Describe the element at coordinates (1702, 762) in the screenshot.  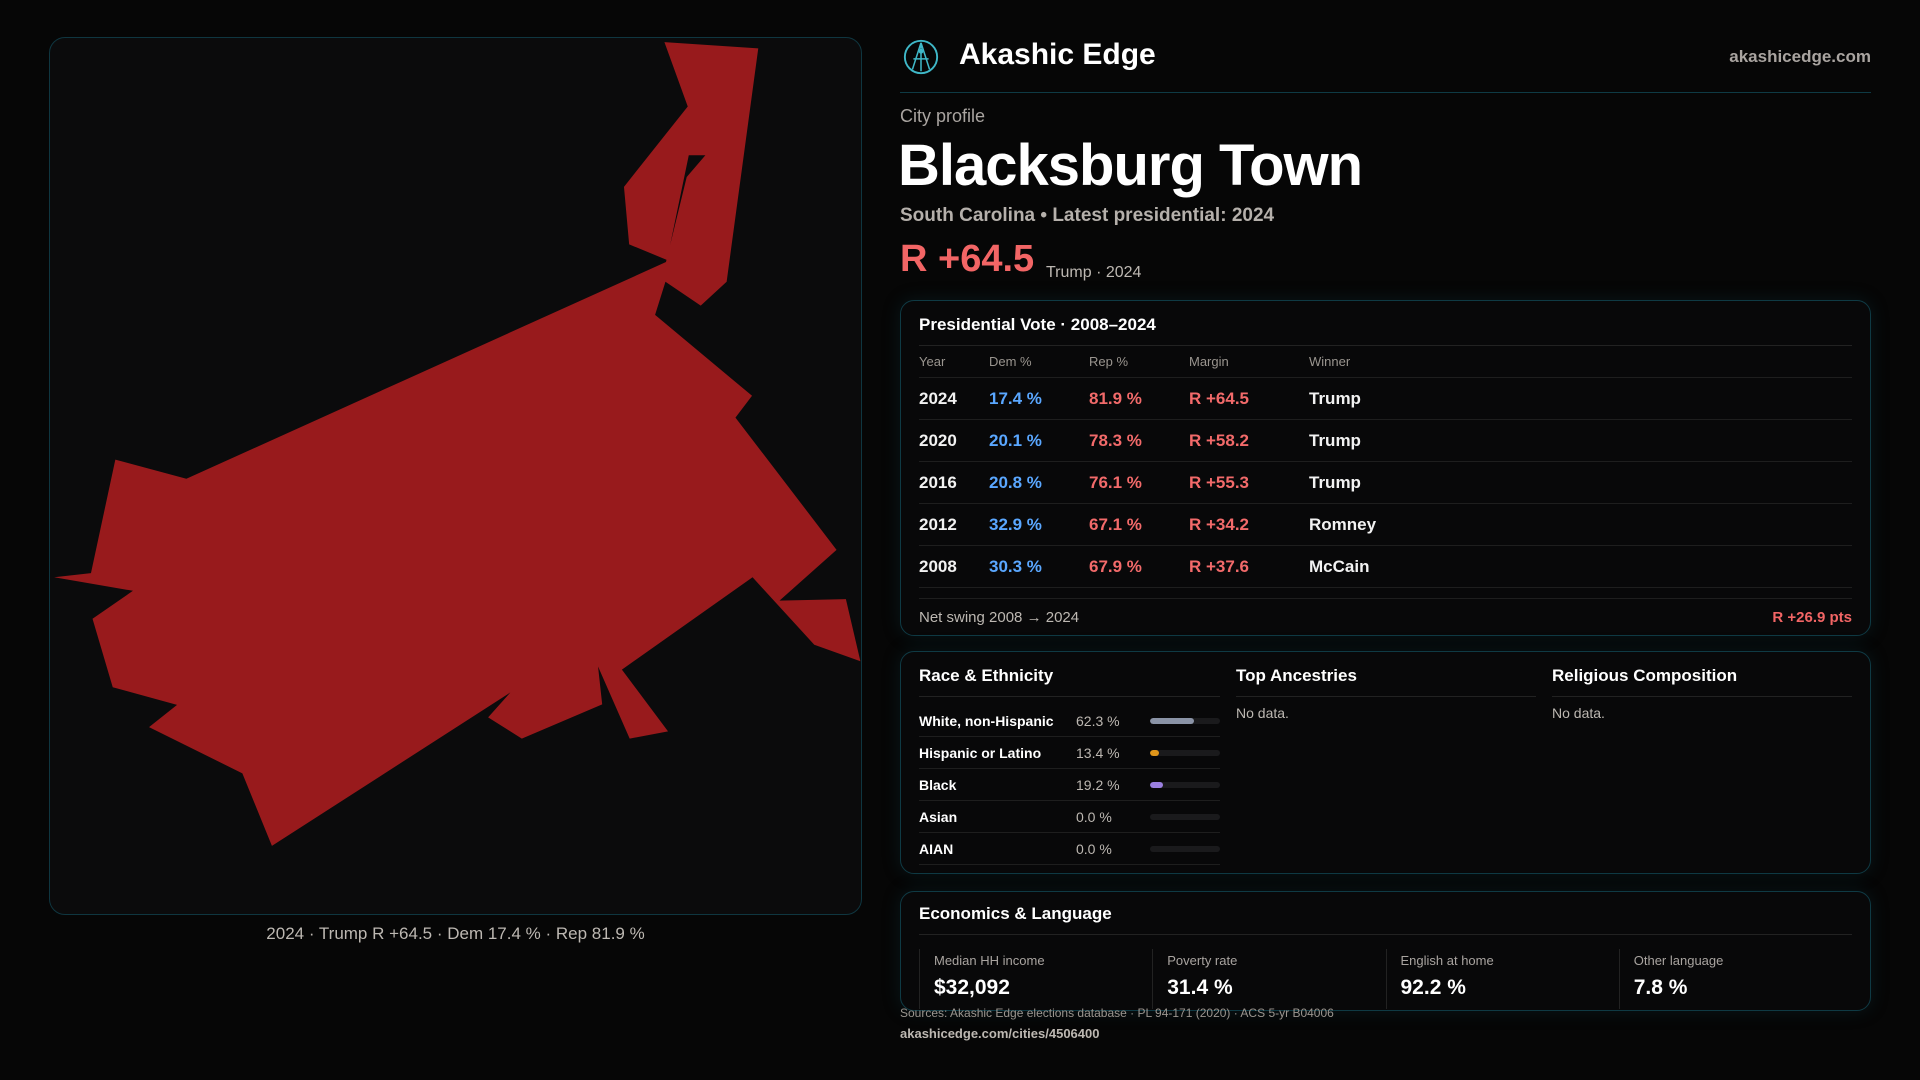
I see `religion-section: Religious Composition No data.` at that location.